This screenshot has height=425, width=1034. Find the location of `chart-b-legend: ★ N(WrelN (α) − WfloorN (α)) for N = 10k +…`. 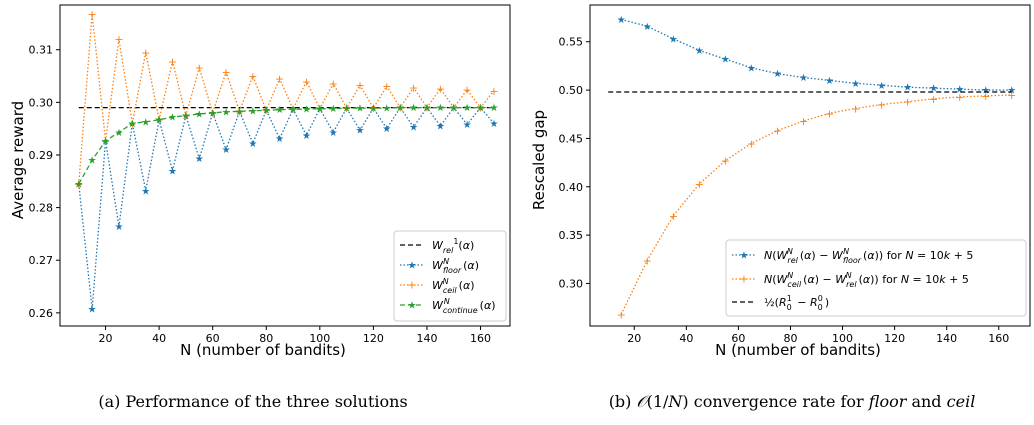

chart-b-legend: ★ N(WrelN (α) − WfloorN (α)) for N = 10k +… is located at coordinates (876, 278).